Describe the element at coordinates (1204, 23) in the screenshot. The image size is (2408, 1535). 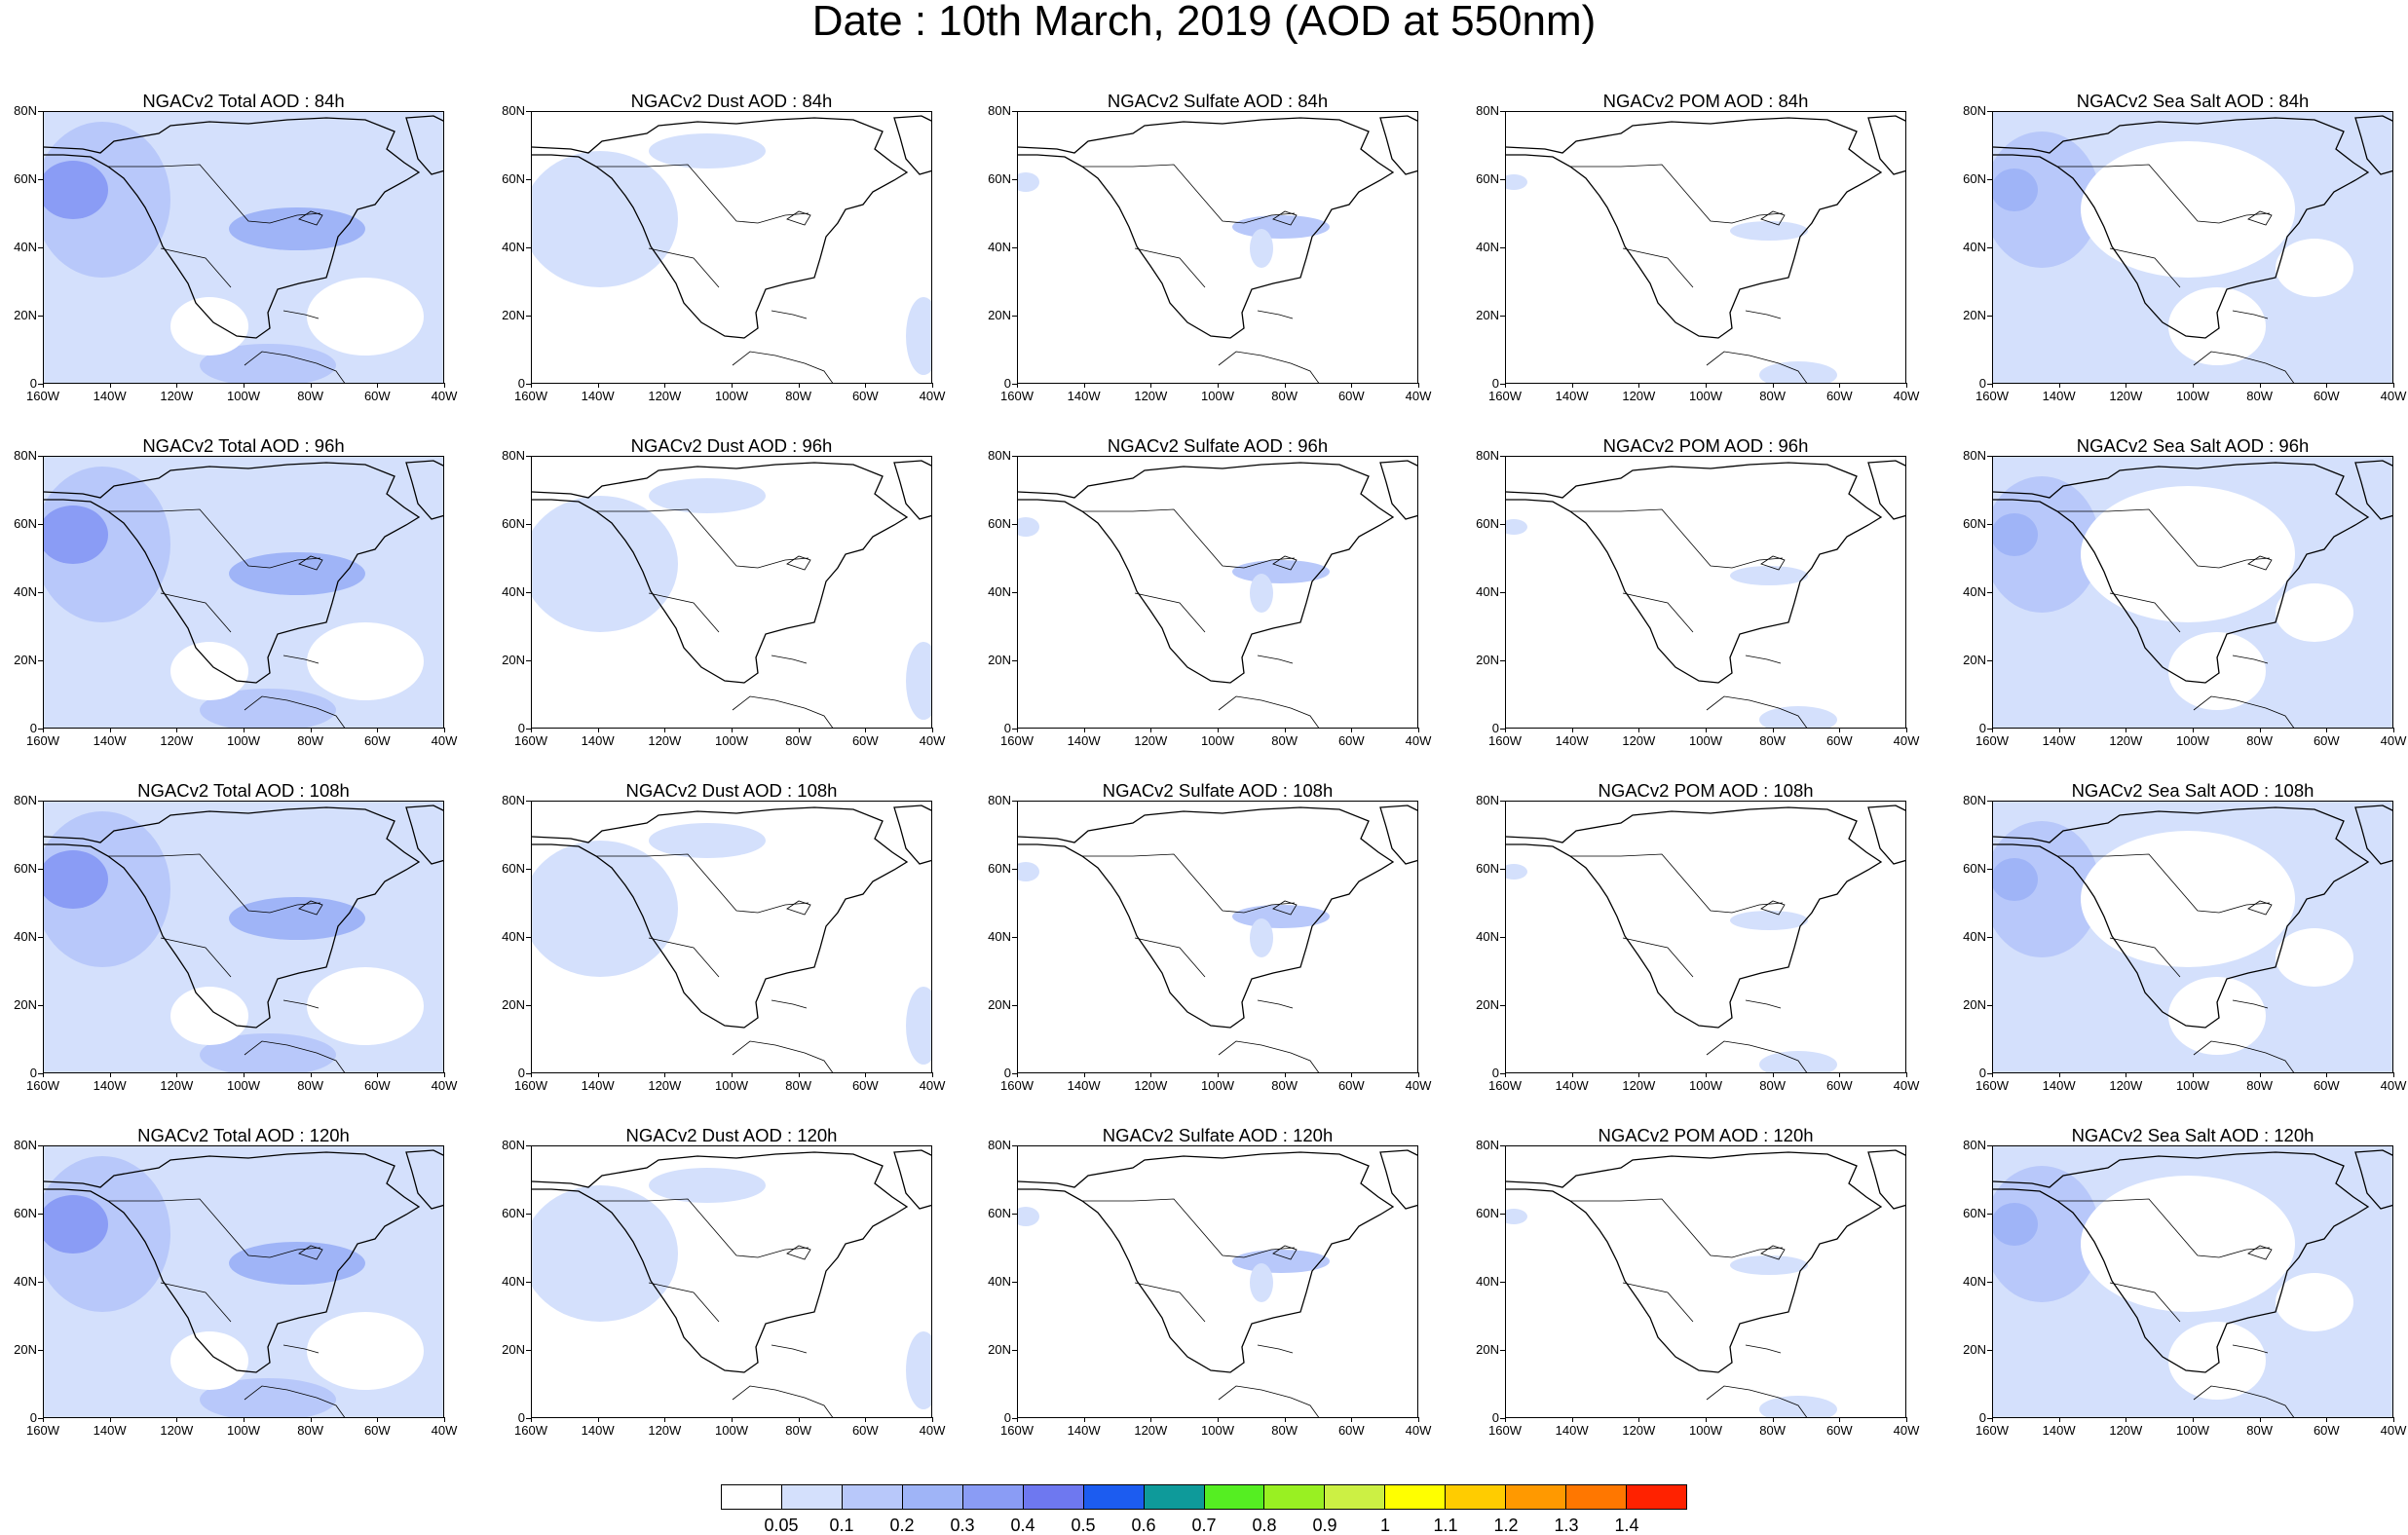
I see `figure-title: Date : 10th March, 2019 (AOD at 550nm)` at that location.